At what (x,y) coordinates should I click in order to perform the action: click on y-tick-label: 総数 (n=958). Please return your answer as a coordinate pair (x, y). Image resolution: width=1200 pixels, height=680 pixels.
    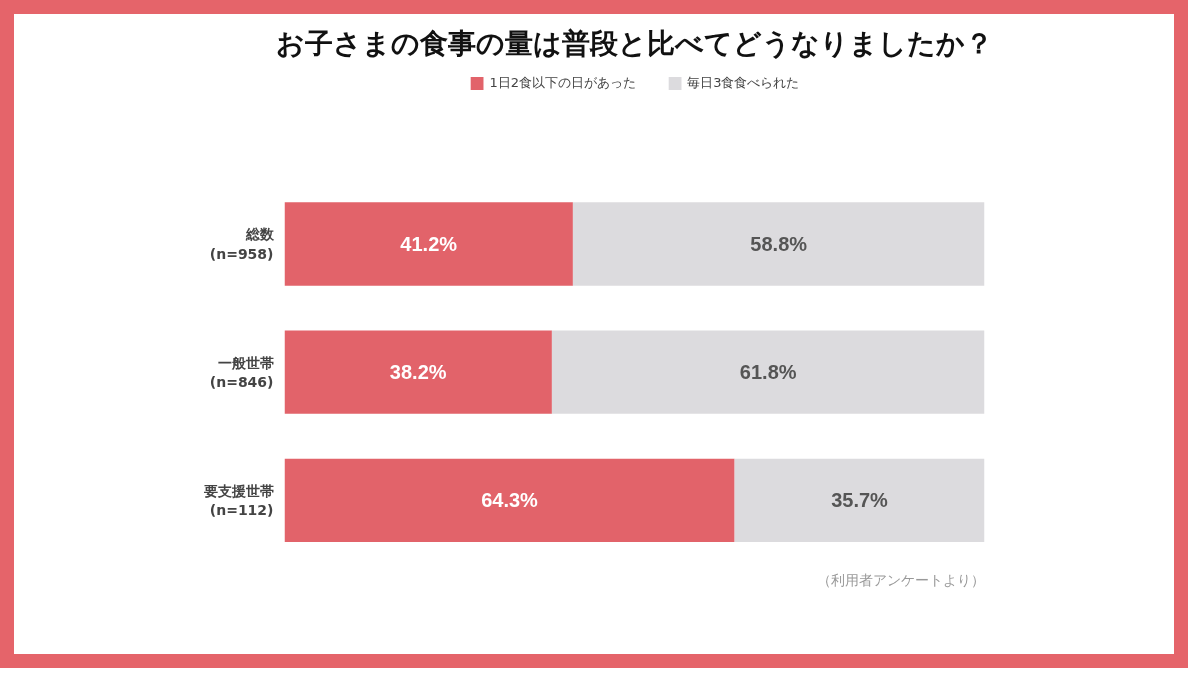
    Looking at the image, I should click on (242, 244).